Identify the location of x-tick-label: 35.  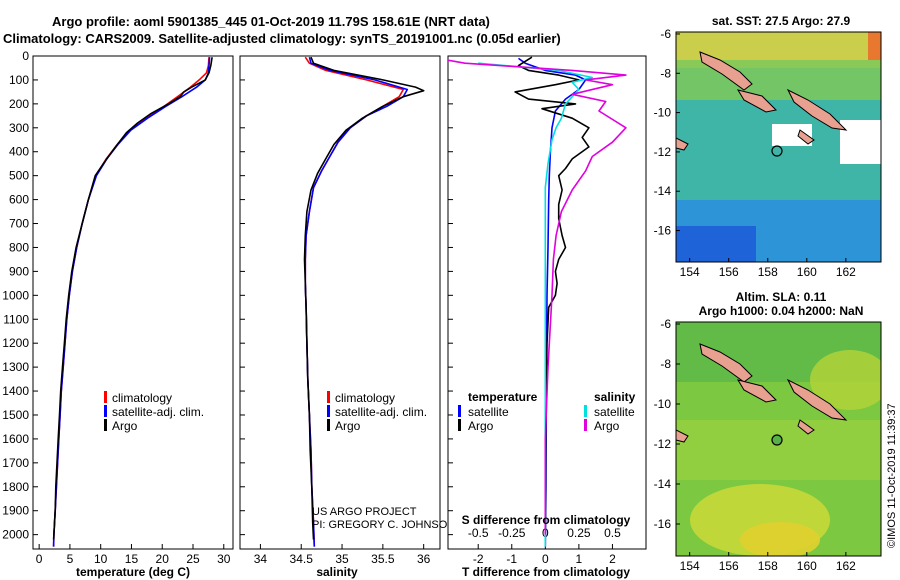
(342, 559).